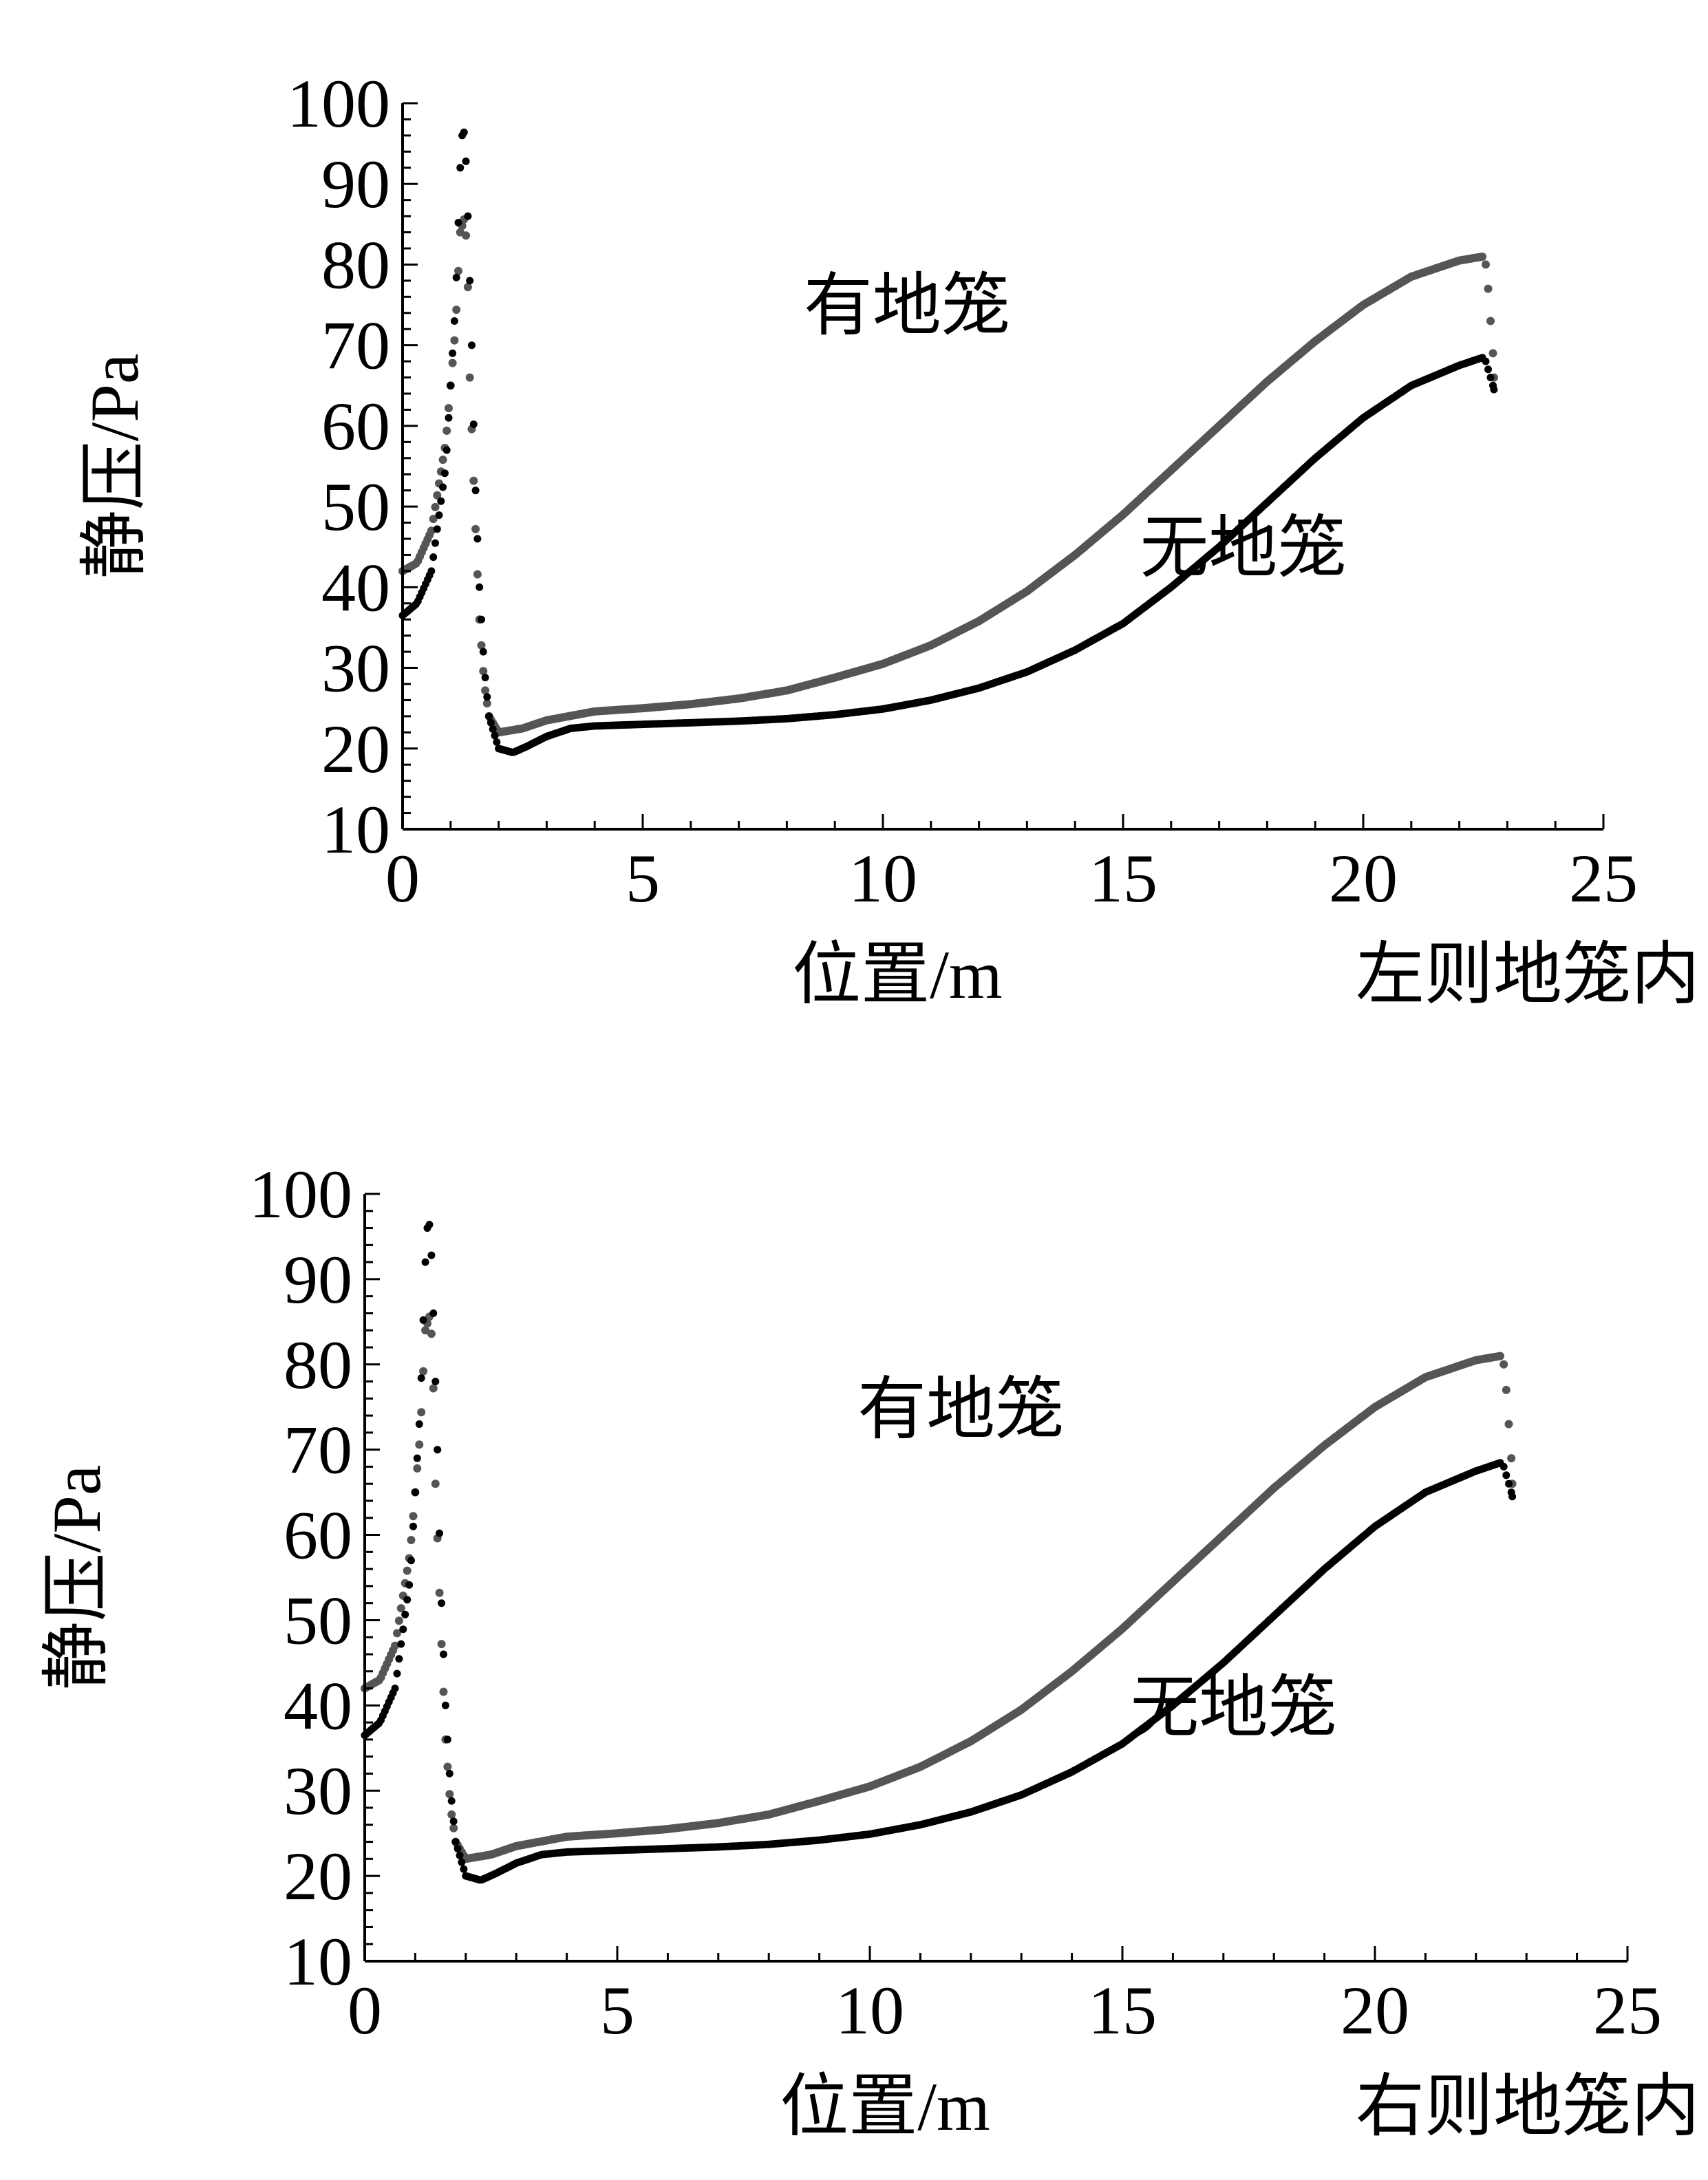  I want to click on x-tick-label: 15, so click(1122, 2011).